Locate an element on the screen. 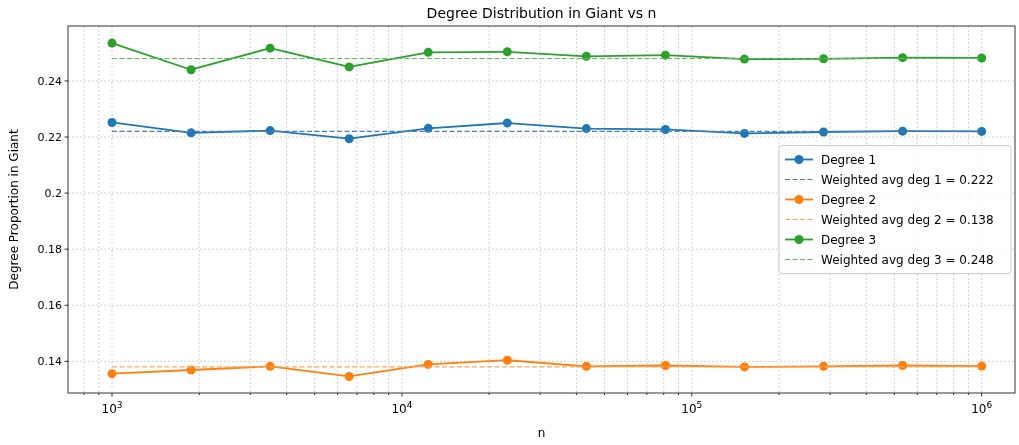 Image resolution: width=1019 pixels, height=445 pixels. legend-label: Degree 3 is located at coordinates (849, 240).